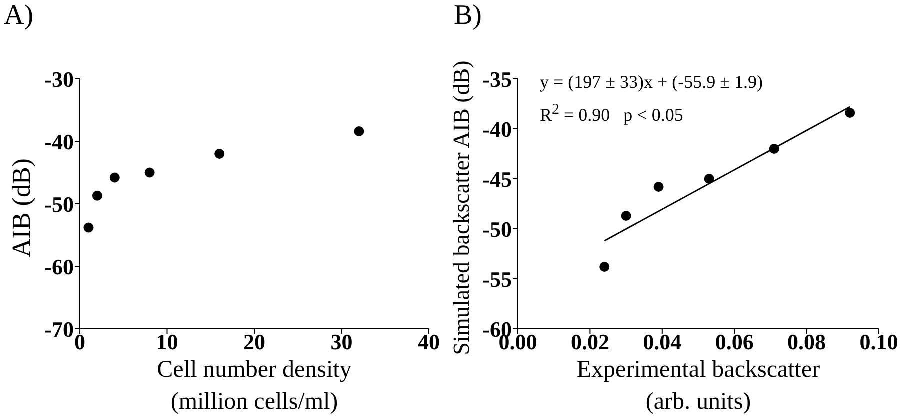 This screenshot has height=417, width=900. What do you see at coordinates (497, 79) in the screenshot?
I see `y-tick-label: -35` at bounding box center [497, 79].